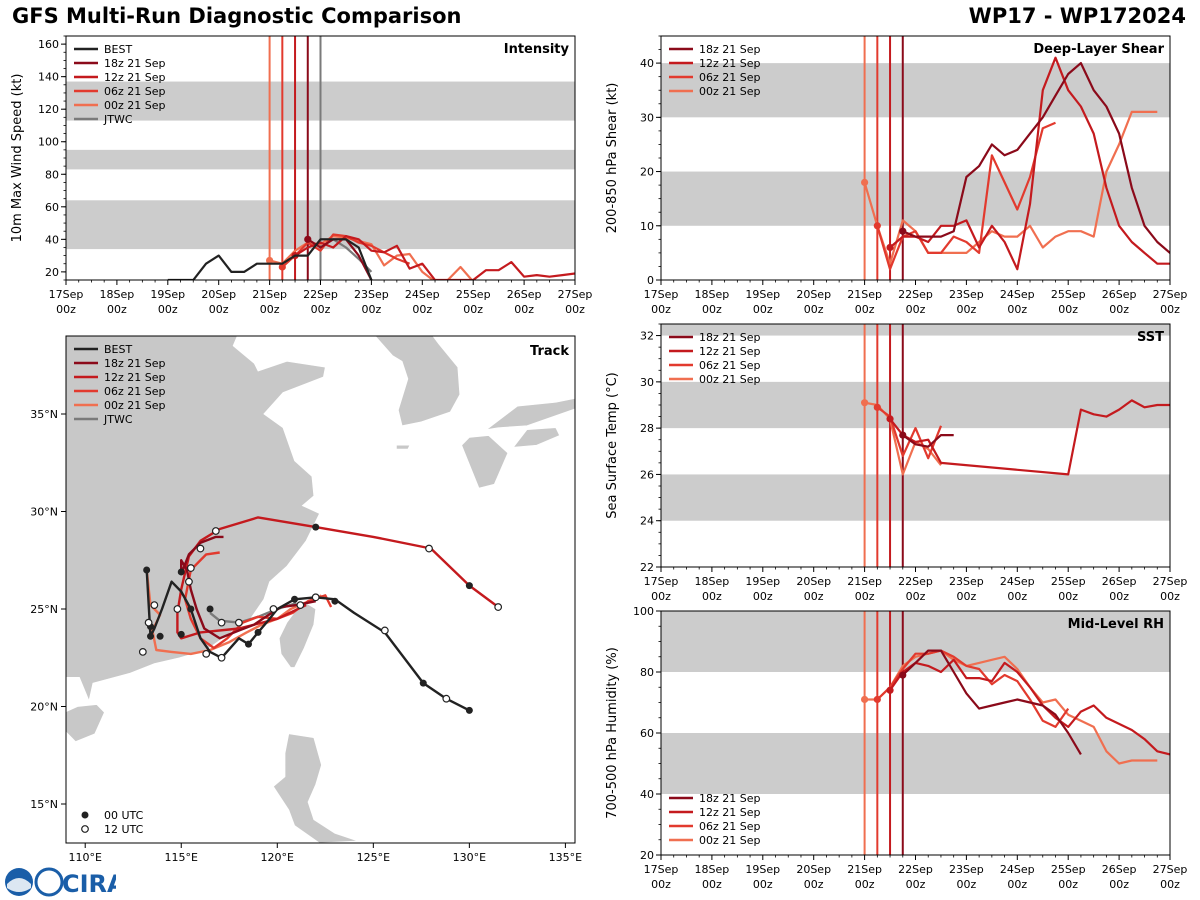  Describe the element at coordinates (118, 119) in the screenshot. I see `intensity-legend-label: JTWC` at that location.